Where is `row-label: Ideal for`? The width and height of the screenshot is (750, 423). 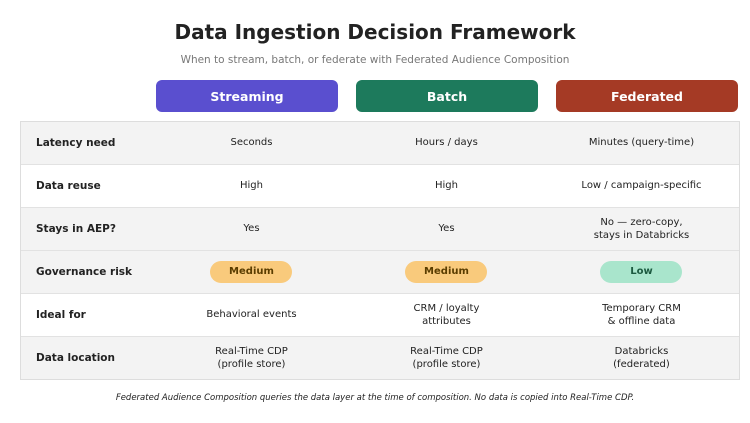
row-label: Ideal for is located at coordinates (61, 315).